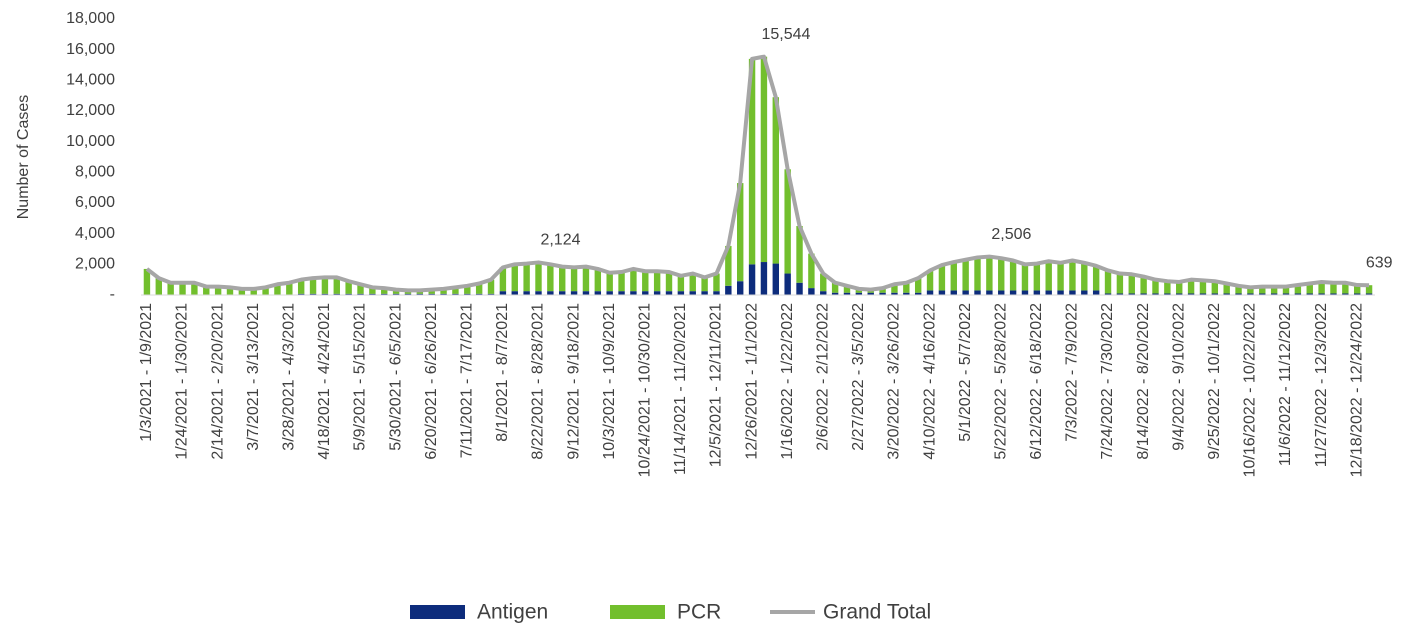  Describe the element at coordinates (253, 377) in the screenshot. I see `x-tick-label: 3/7/2021 - 3/13/2021` at that location.